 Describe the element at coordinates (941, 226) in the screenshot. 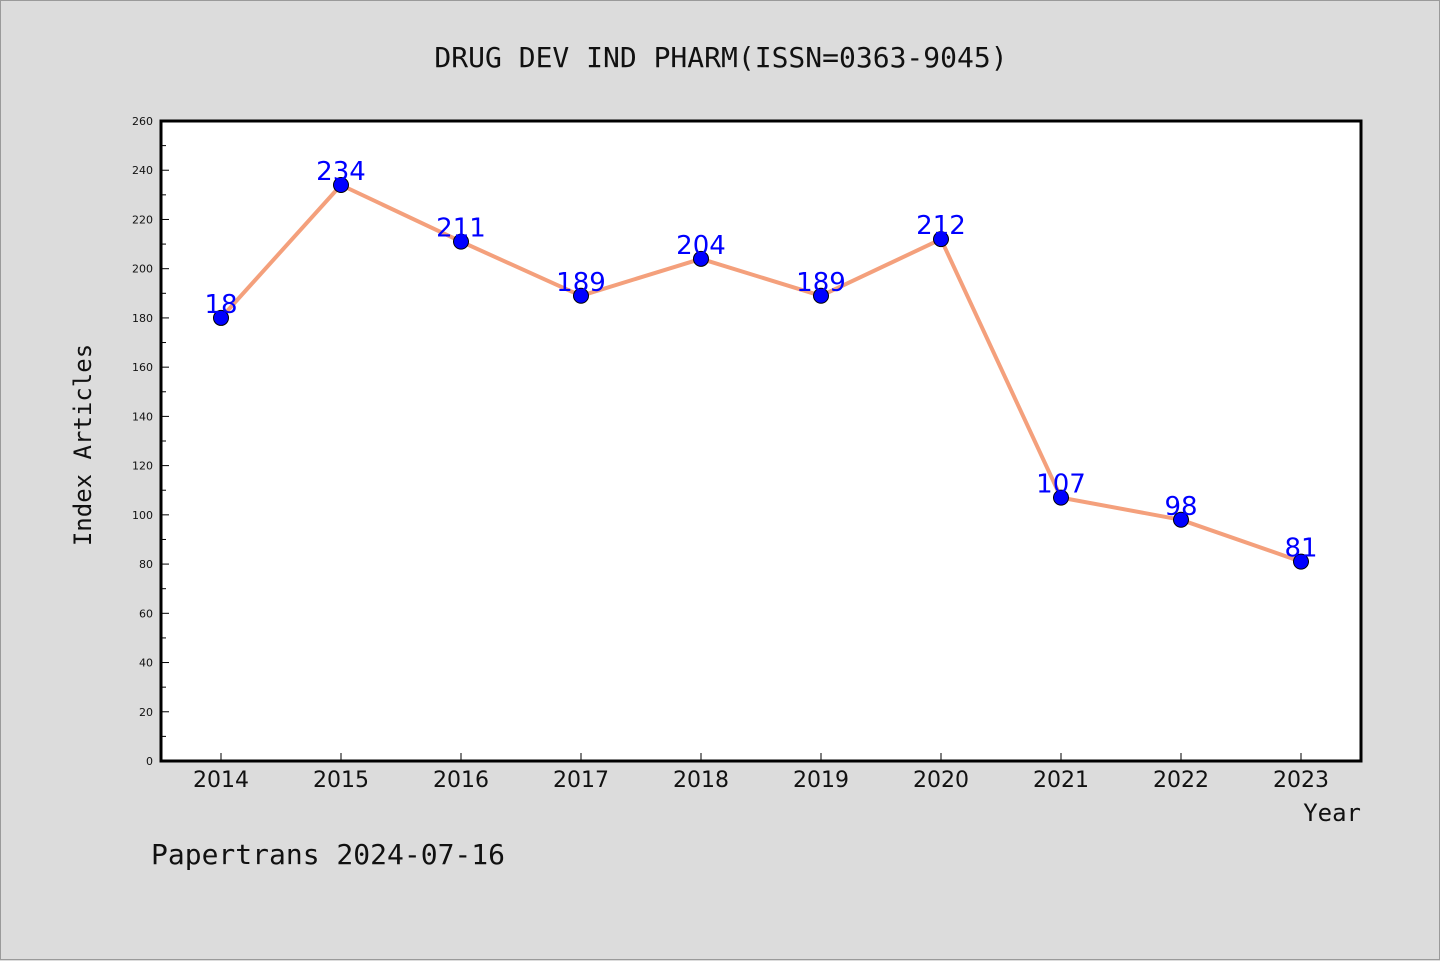

I see `data-label: 212` at that location.